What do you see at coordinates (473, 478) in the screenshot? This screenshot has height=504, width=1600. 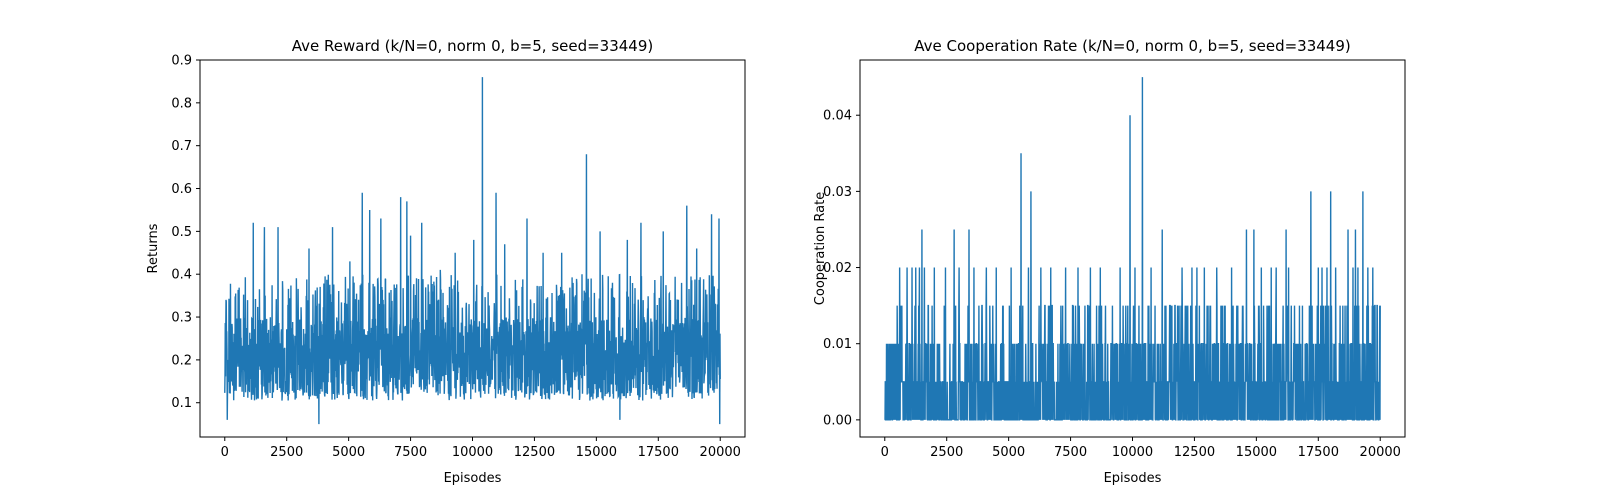 I see `reward-x-axis-label: Episodes` at bounding box center [473, 478].